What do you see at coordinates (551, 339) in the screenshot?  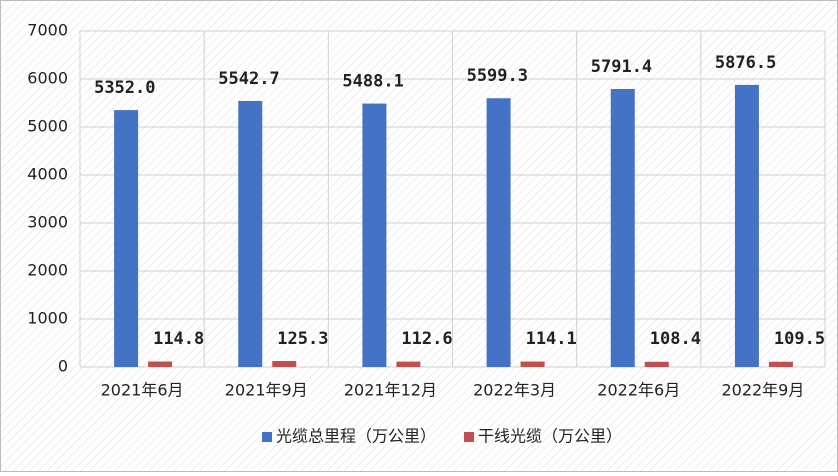 I see `data-label: 114.1` at bounding box center [551, 339].